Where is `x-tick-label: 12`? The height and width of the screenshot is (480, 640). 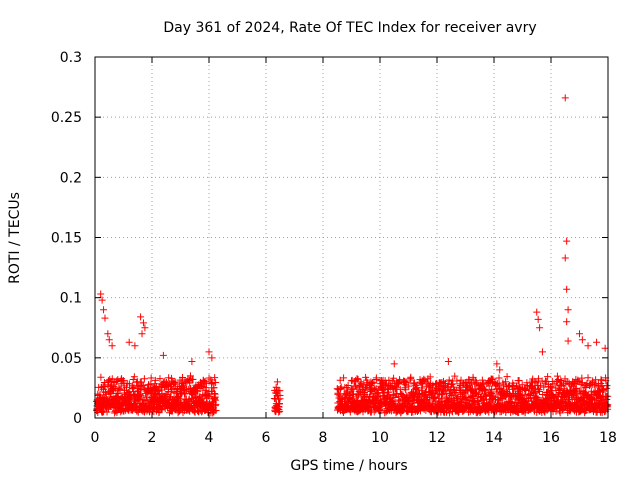
x-tick-label: 12 is located at coordinates (437, 438).